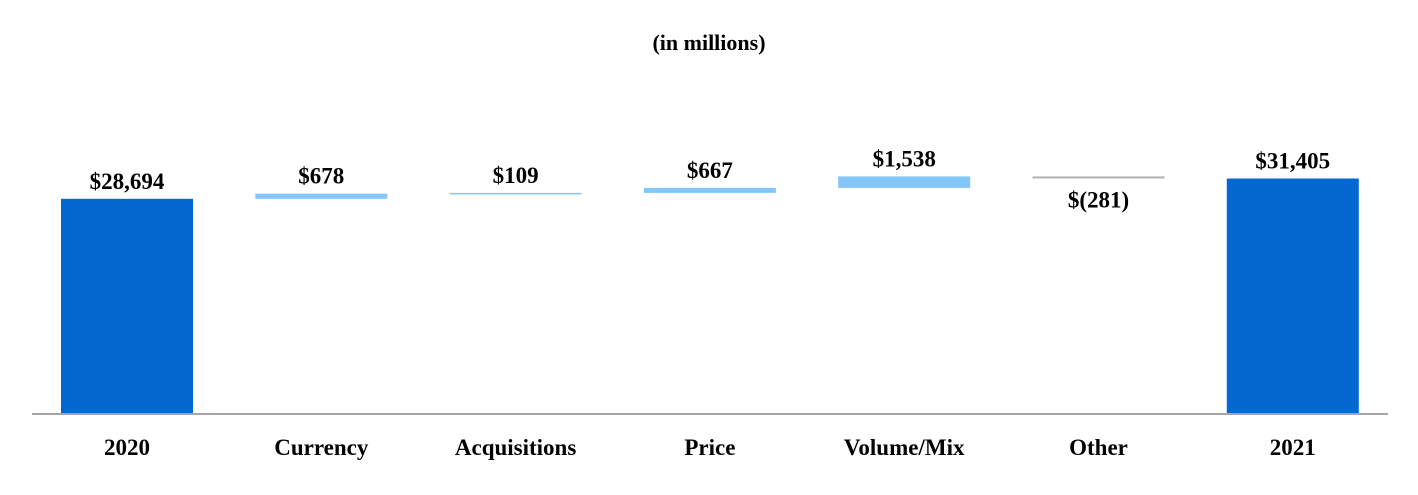  I want to click on bar-2021, so click(1292, 296).